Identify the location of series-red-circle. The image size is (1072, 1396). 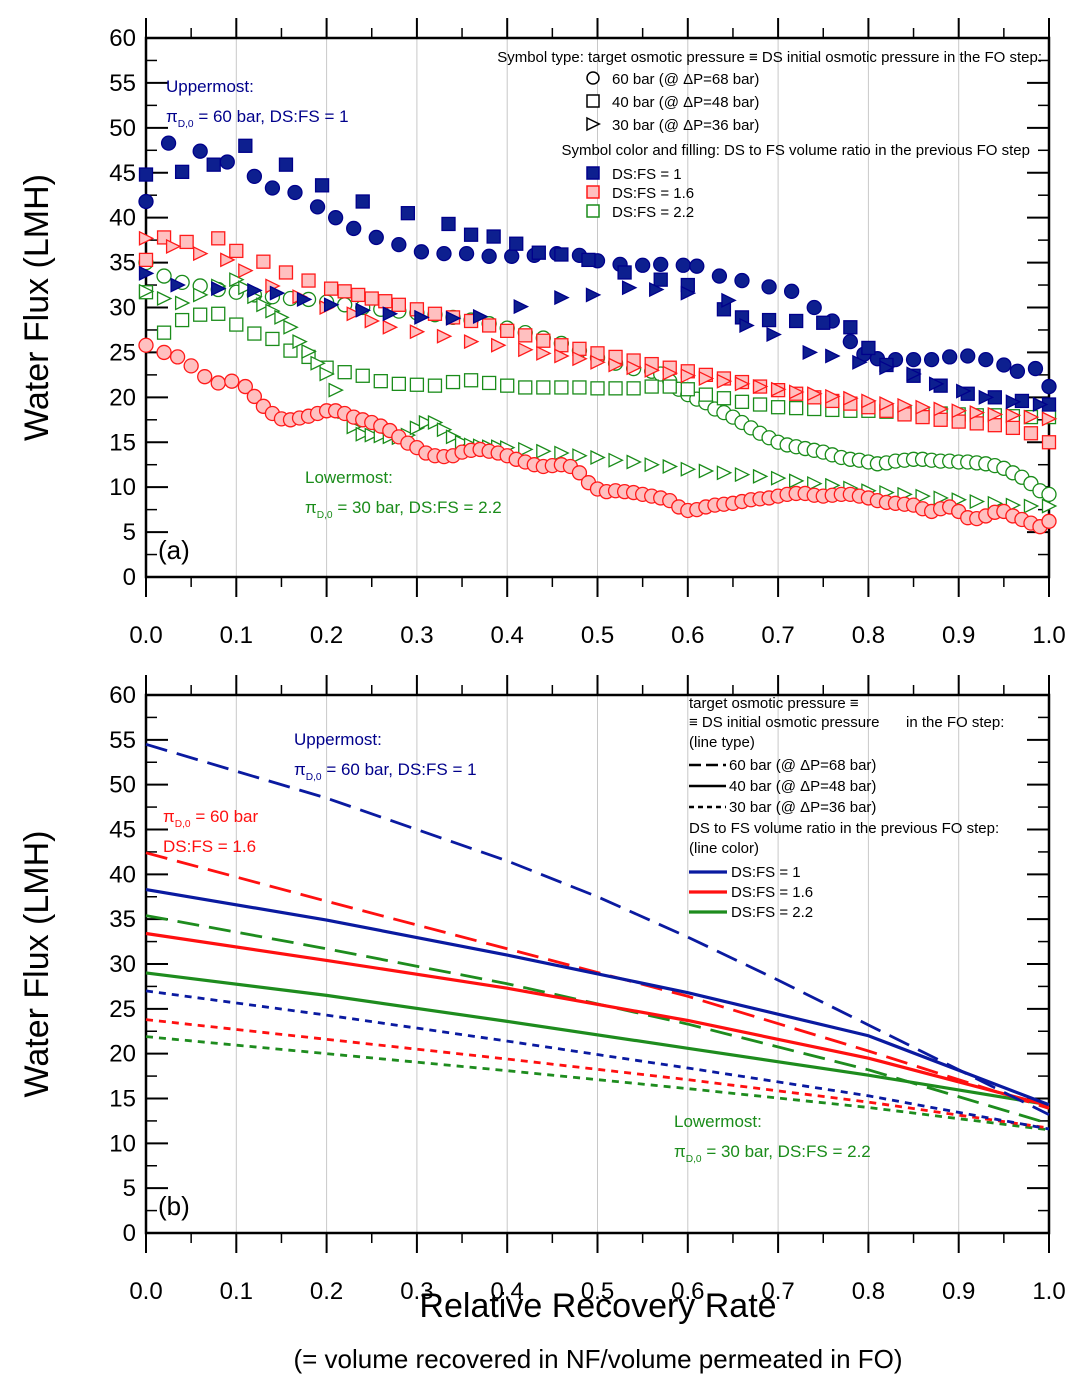
(597, 436).